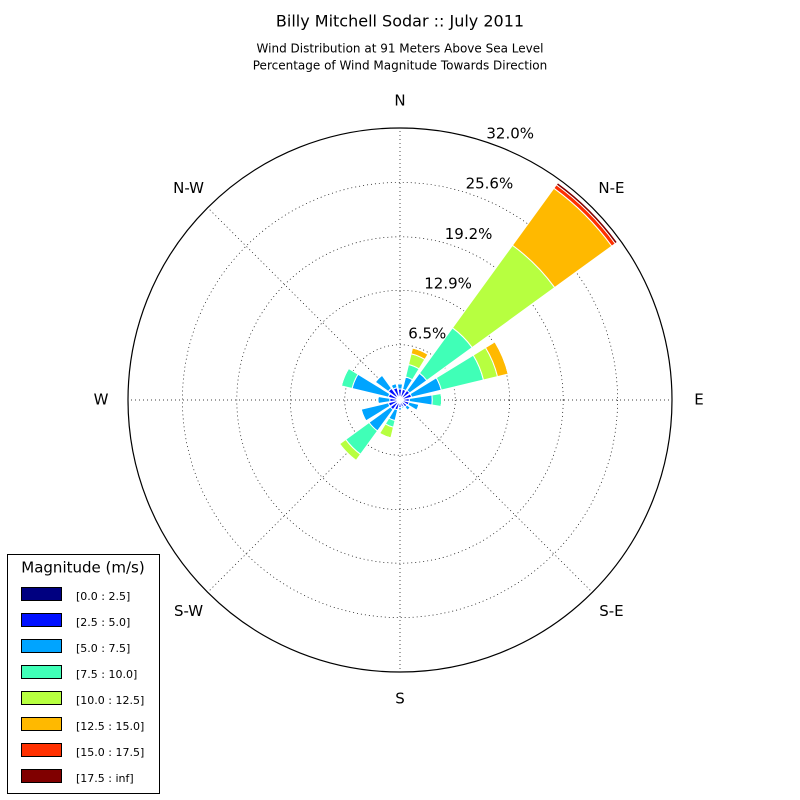 The height and width of the screenshot is (800, 800). Describe the element at coordinates (101, 400) in the screenshot. I see `direction-label: W` at that location.